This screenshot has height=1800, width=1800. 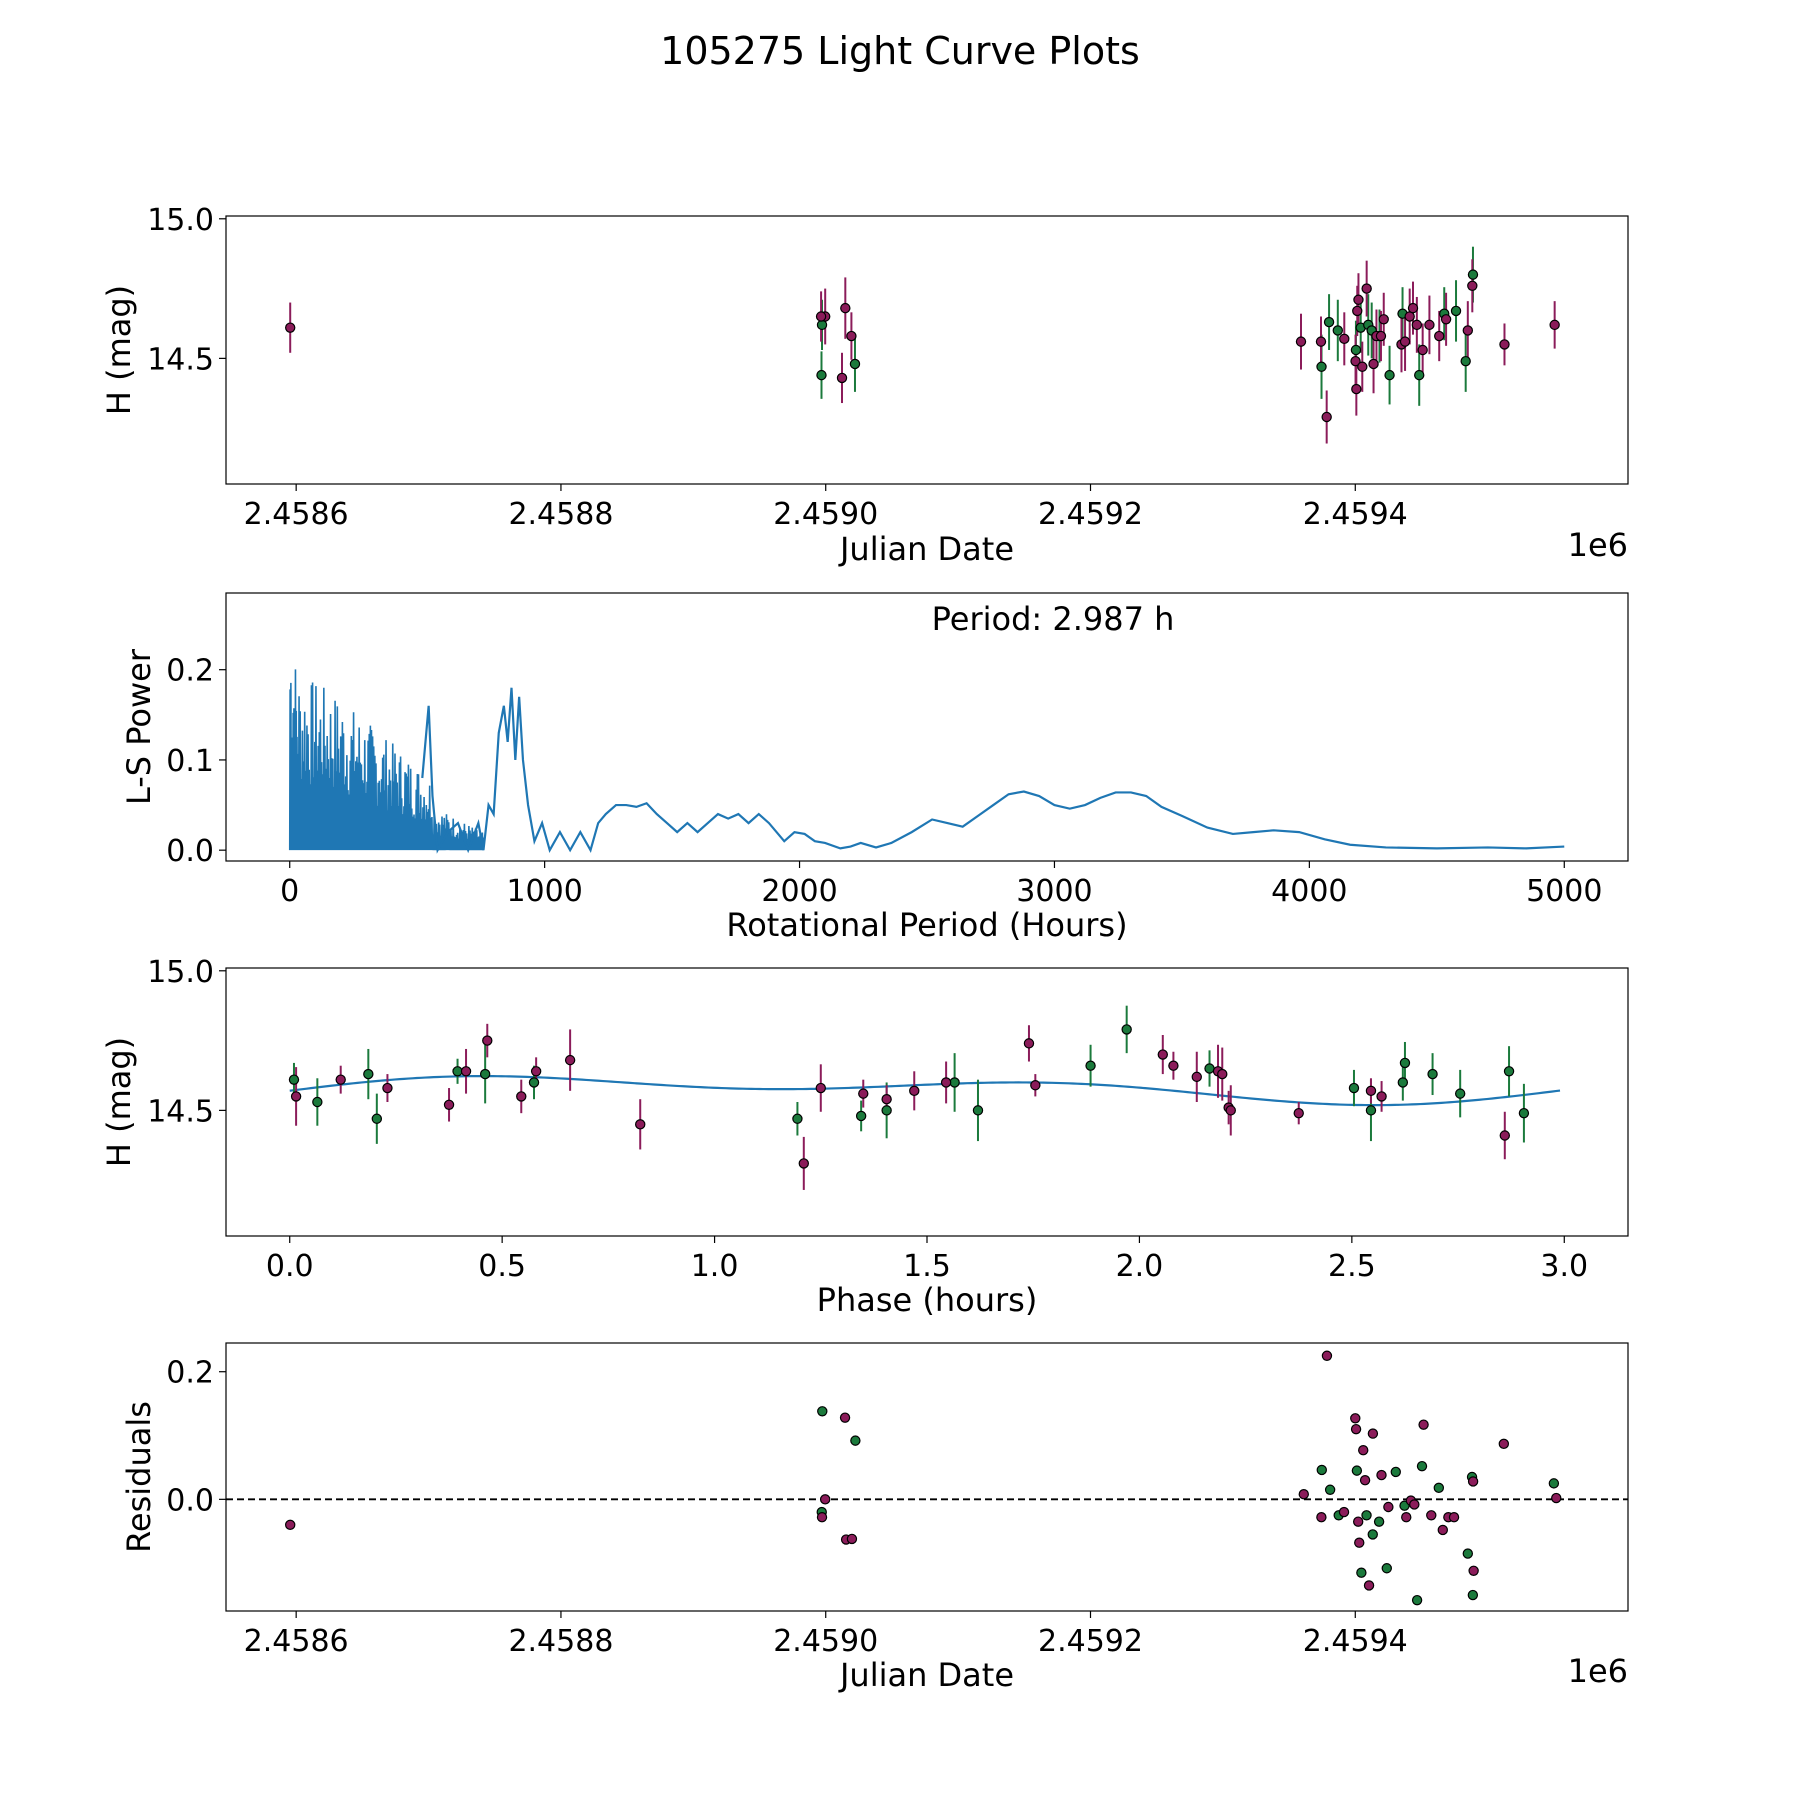 What do you see at coordinates (1053, 619) in the screenshot?
I see `period-annotation: Period: 2.987 h` at bounding box center [1053, 619].